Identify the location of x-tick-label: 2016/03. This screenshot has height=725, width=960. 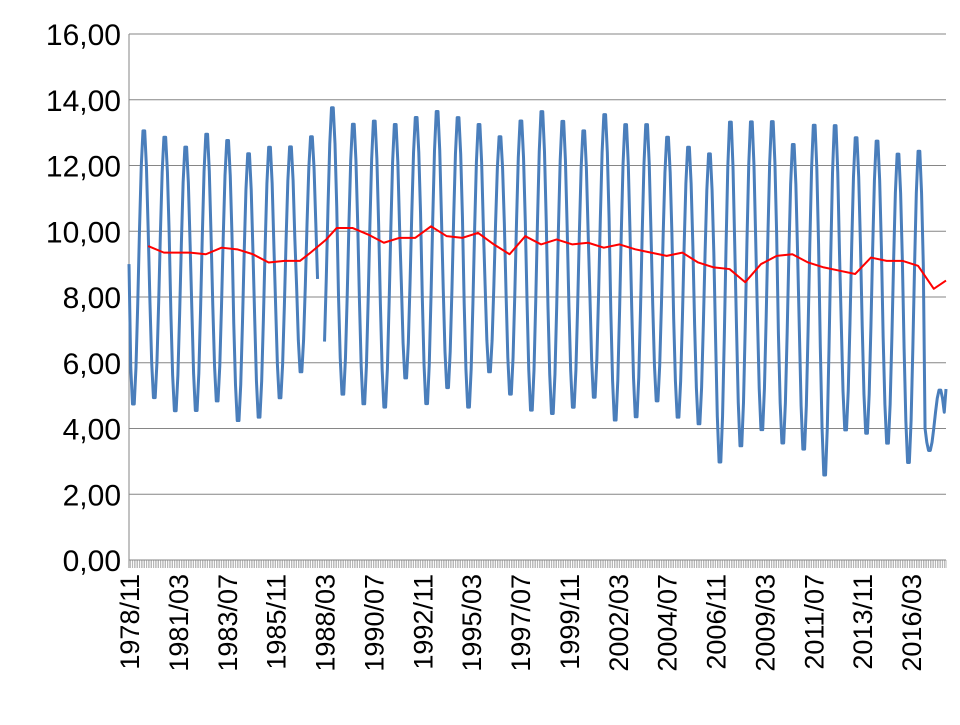
(912, 623).